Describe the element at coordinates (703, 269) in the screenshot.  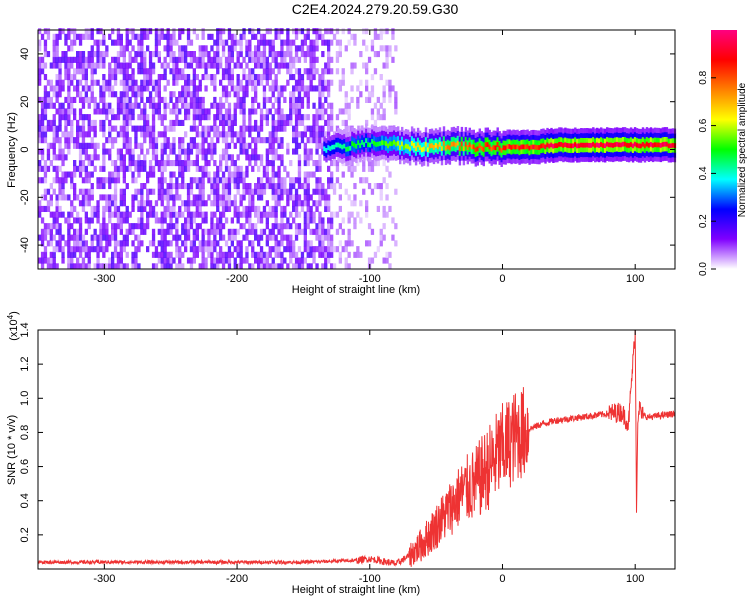
I see `colorbar-tick-label: 0.0` at that location.